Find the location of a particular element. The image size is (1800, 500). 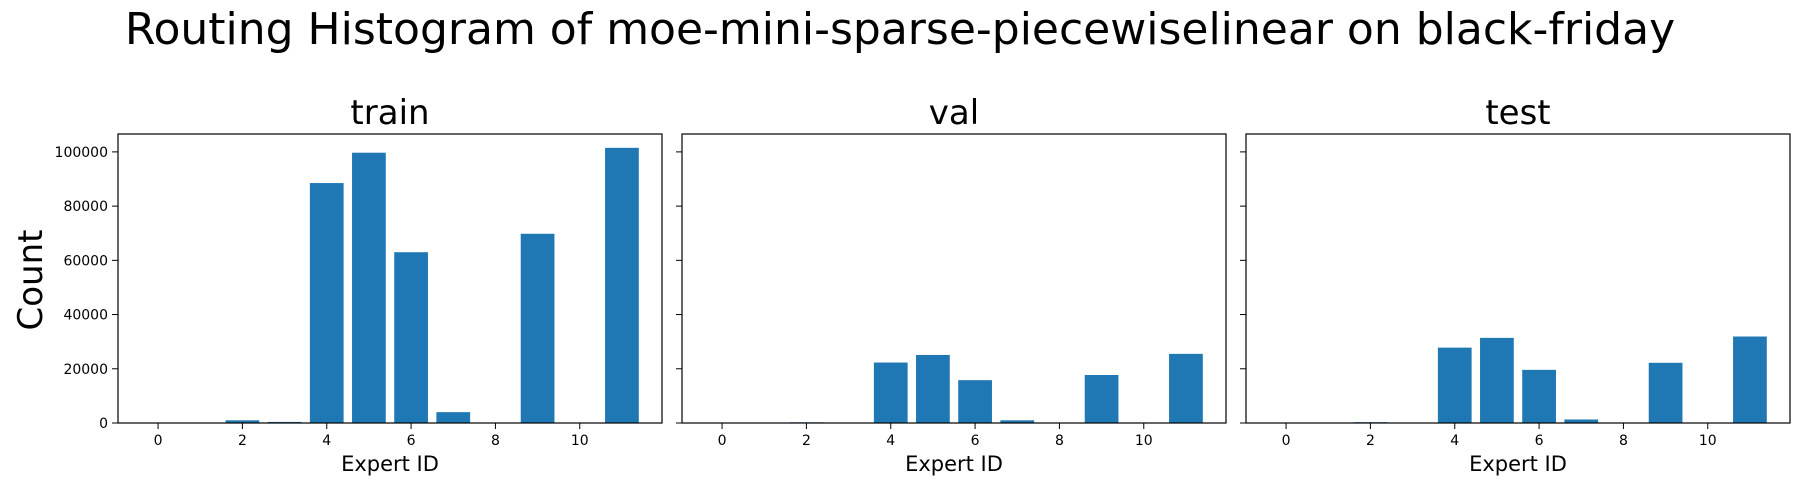

subplot-title: test is located at coordinates (1517, 113).